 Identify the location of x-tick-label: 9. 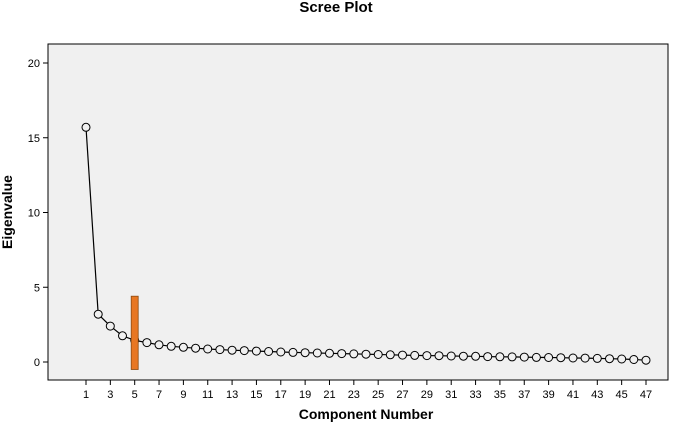
(183, 395).